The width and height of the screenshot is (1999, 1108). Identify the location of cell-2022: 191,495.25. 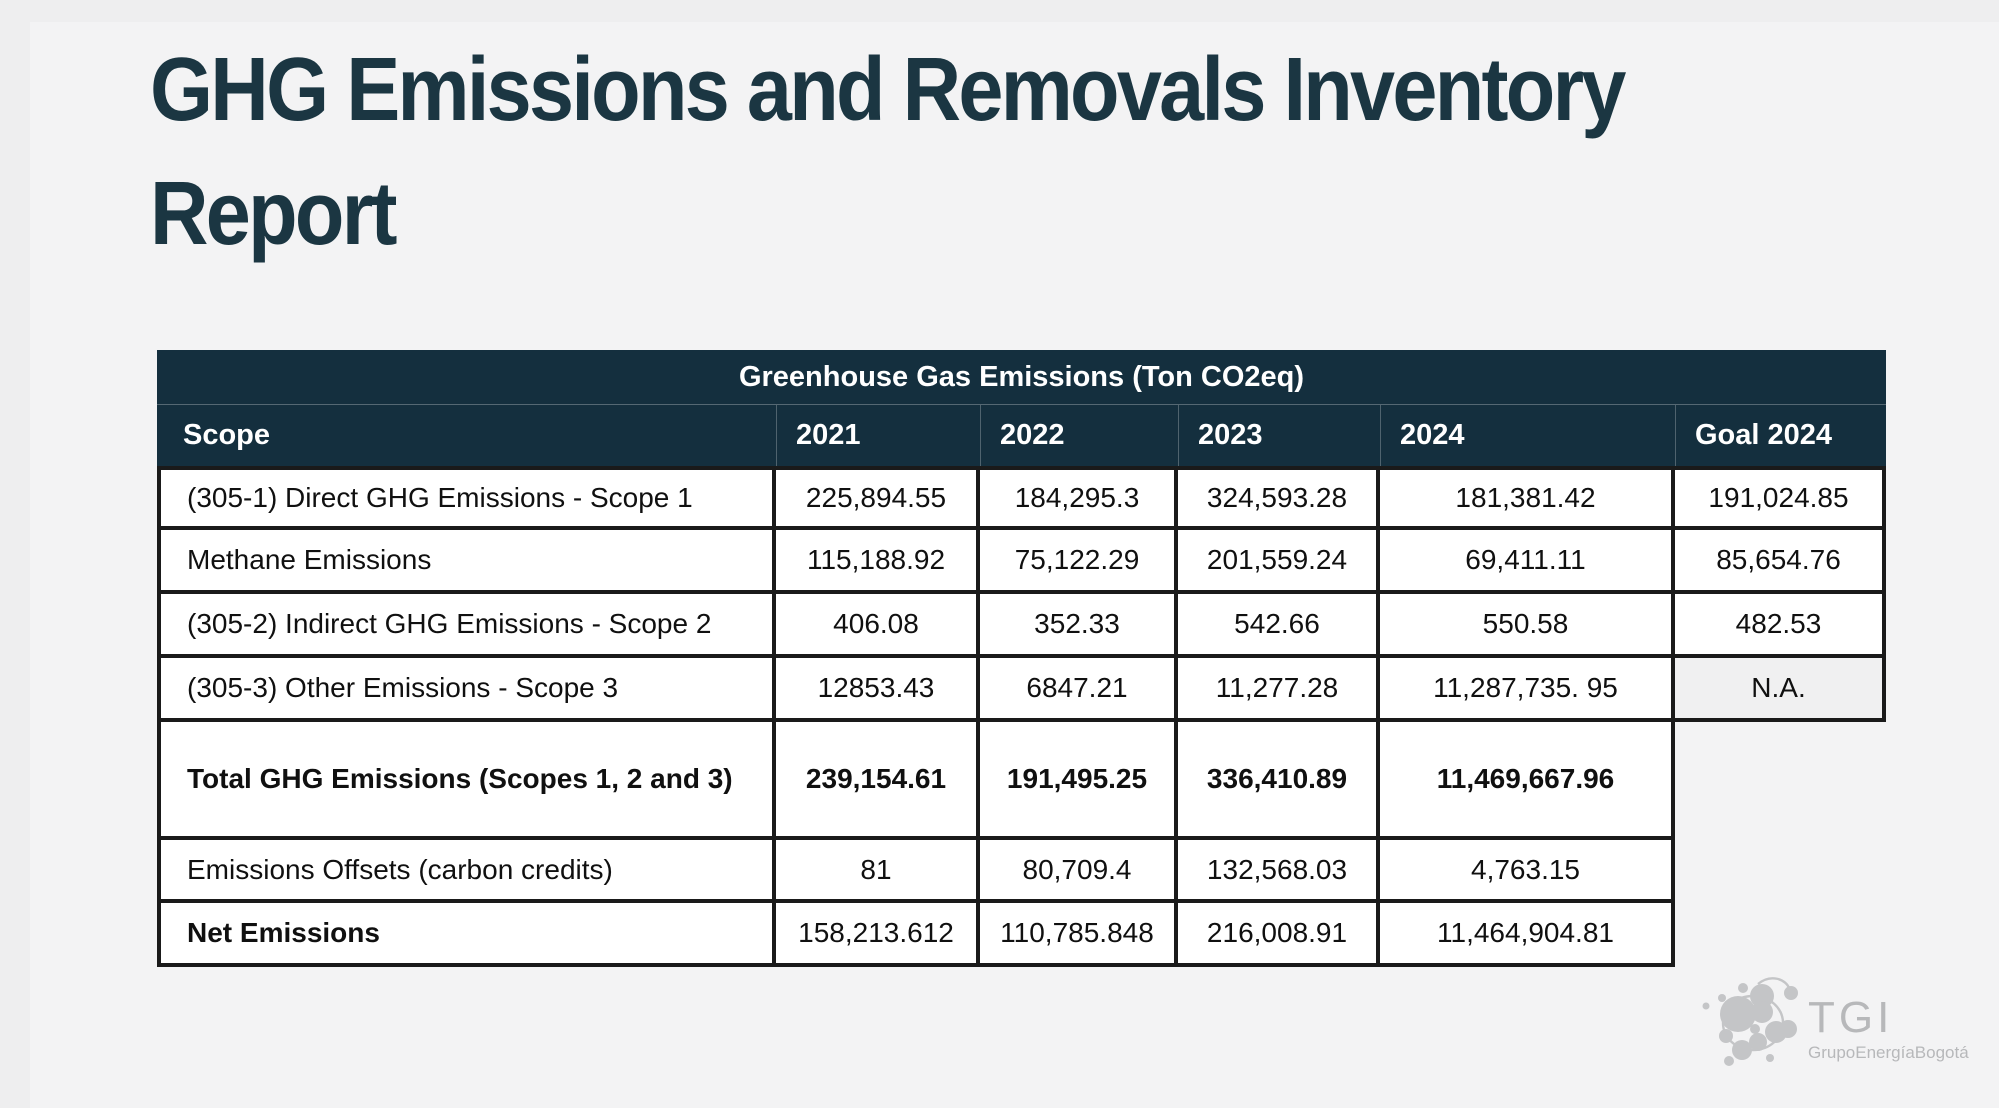
(1079, 781).